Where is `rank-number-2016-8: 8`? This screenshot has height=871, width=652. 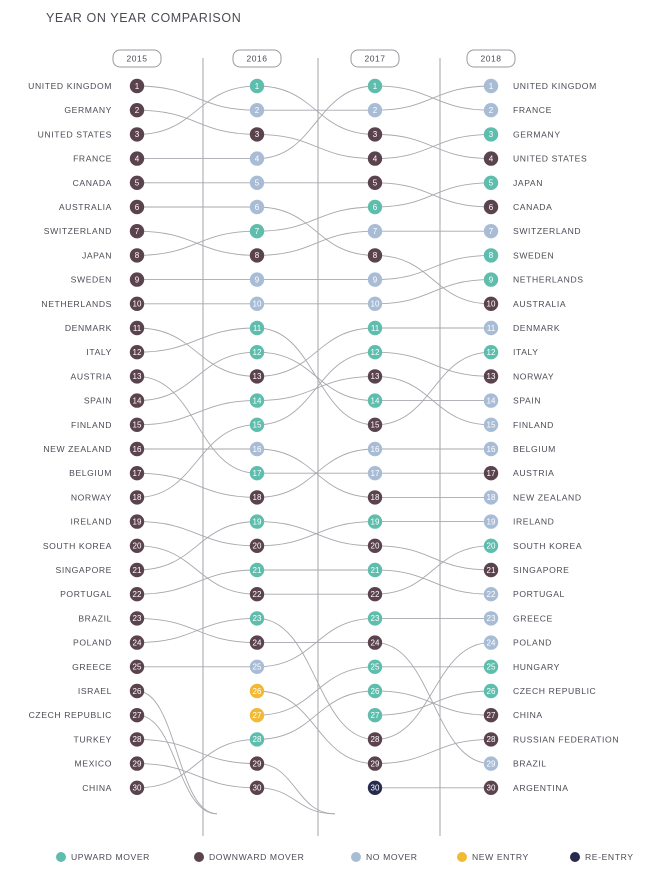
rank-number-2016-8: 8 is located at coordinates (257, 255).